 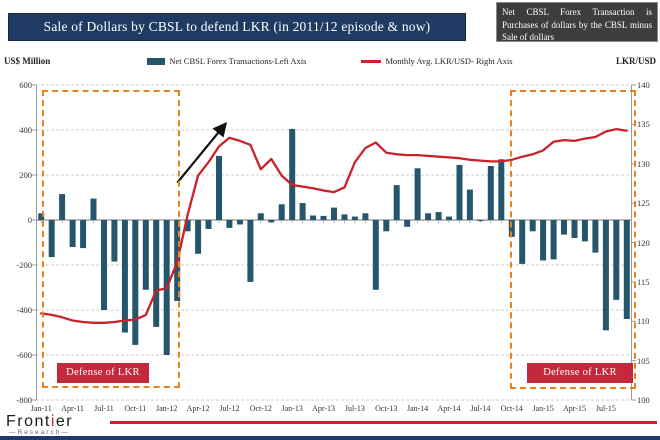 I want to click on legend-item-line: Monthly Avg. LKR/USD- Right Axis, so click(x=437, y=61).